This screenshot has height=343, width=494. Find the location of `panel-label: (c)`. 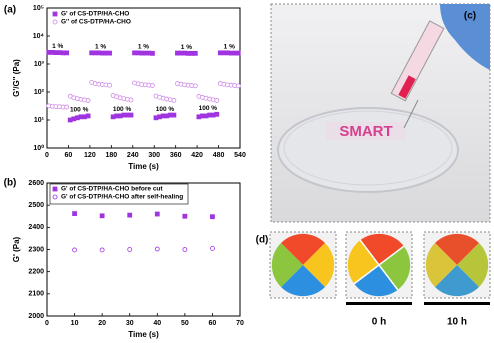

panel-label: (c) is located at coordinates (470, 16).